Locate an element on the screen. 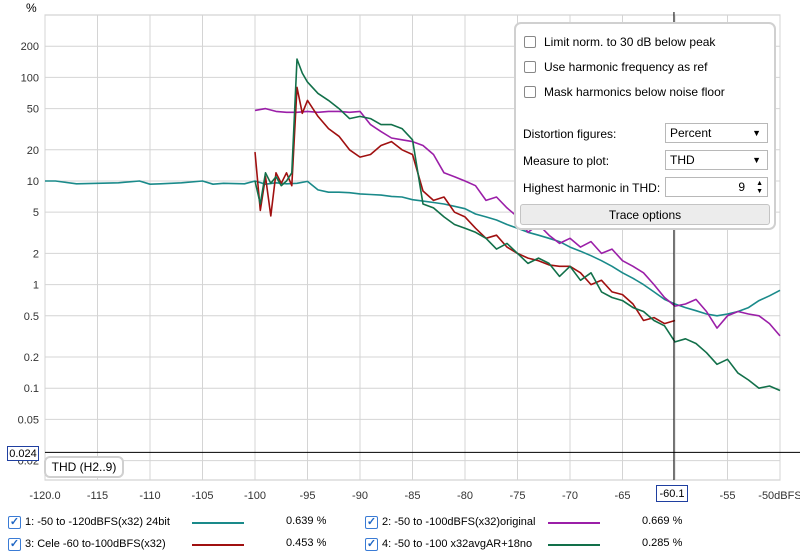  use-harmonic-label: Use harmonic frequency as ref is located at coordinates (626, 67).